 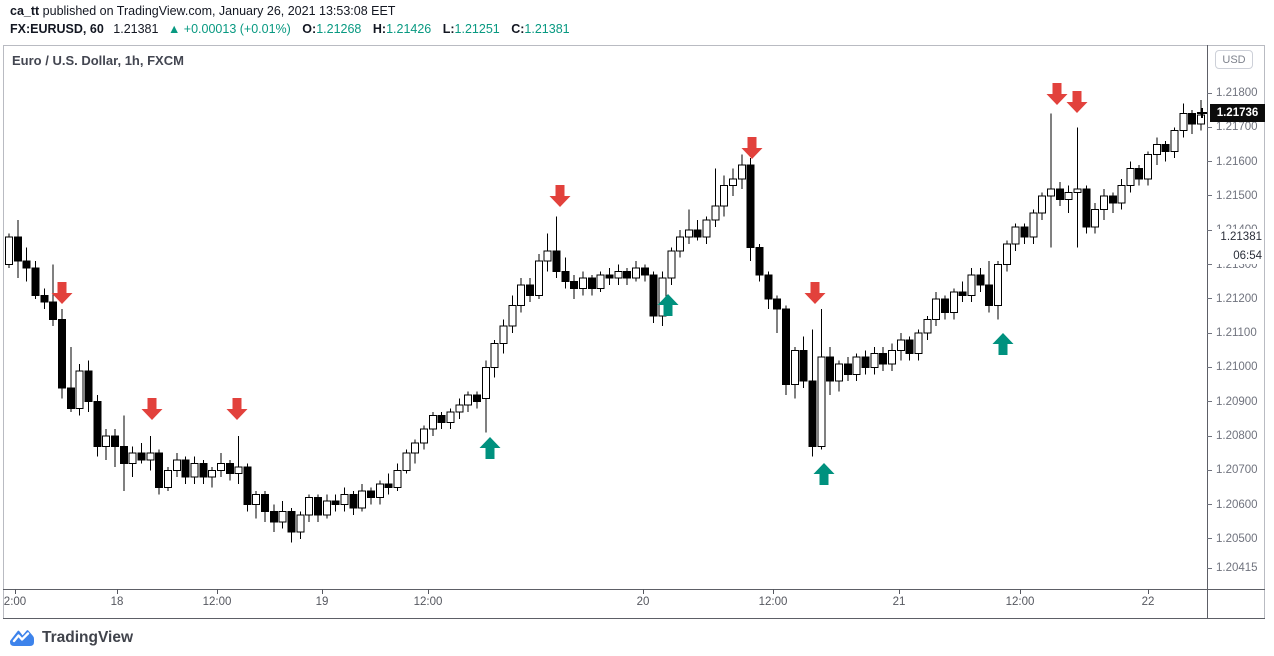 I want to click on price-axis-label: 1.21700, so click(x=1237, y=127).